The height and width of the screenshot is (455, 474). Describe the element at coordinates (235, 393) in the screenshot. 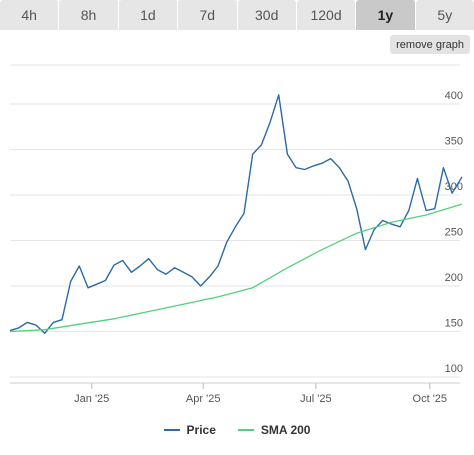

I see `x-axis: Jan '25 Apr '25 Jul '25 Oct '25` at that location.